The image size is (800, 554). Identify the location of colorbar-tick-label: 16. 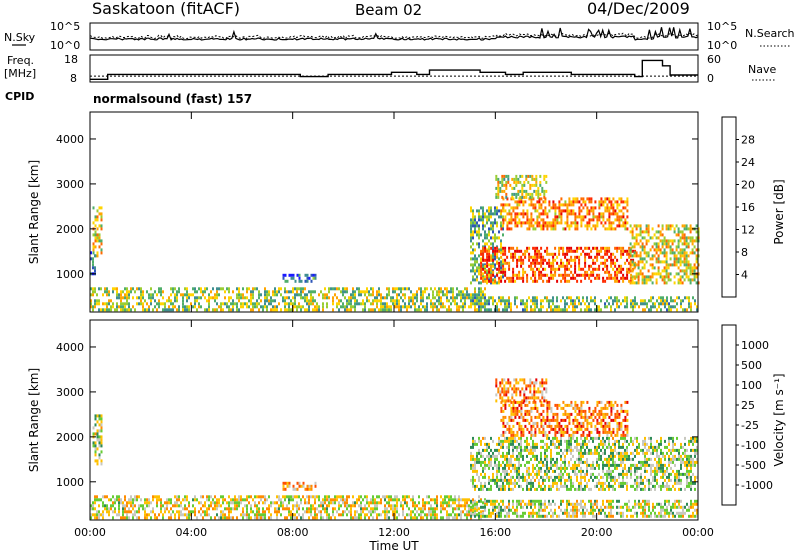
(748, 207).